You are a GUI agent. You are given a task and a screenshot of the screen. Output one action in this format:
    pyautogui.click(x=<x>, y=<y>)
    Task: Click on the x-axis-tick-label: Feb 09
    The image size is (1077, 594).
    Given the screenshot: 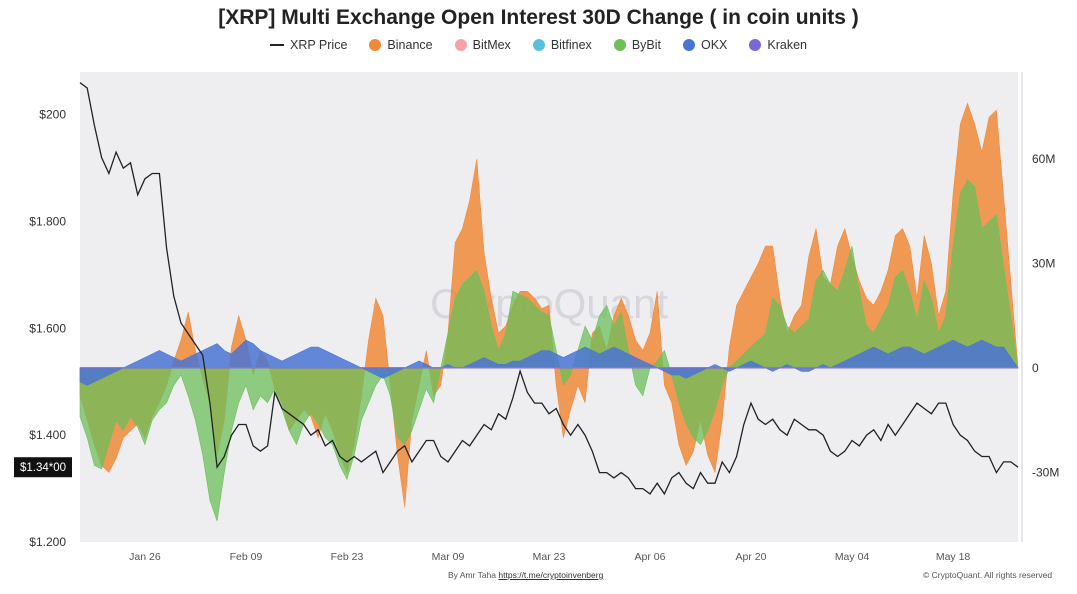 What is the action you would take?
    pyautogui.click(x=246, y=557)
    